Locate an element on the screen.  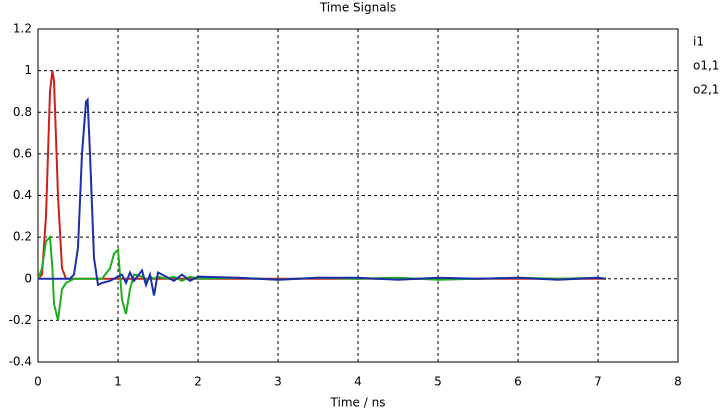
y-tick-label: 0.2 is located at coordinates (22, 237).